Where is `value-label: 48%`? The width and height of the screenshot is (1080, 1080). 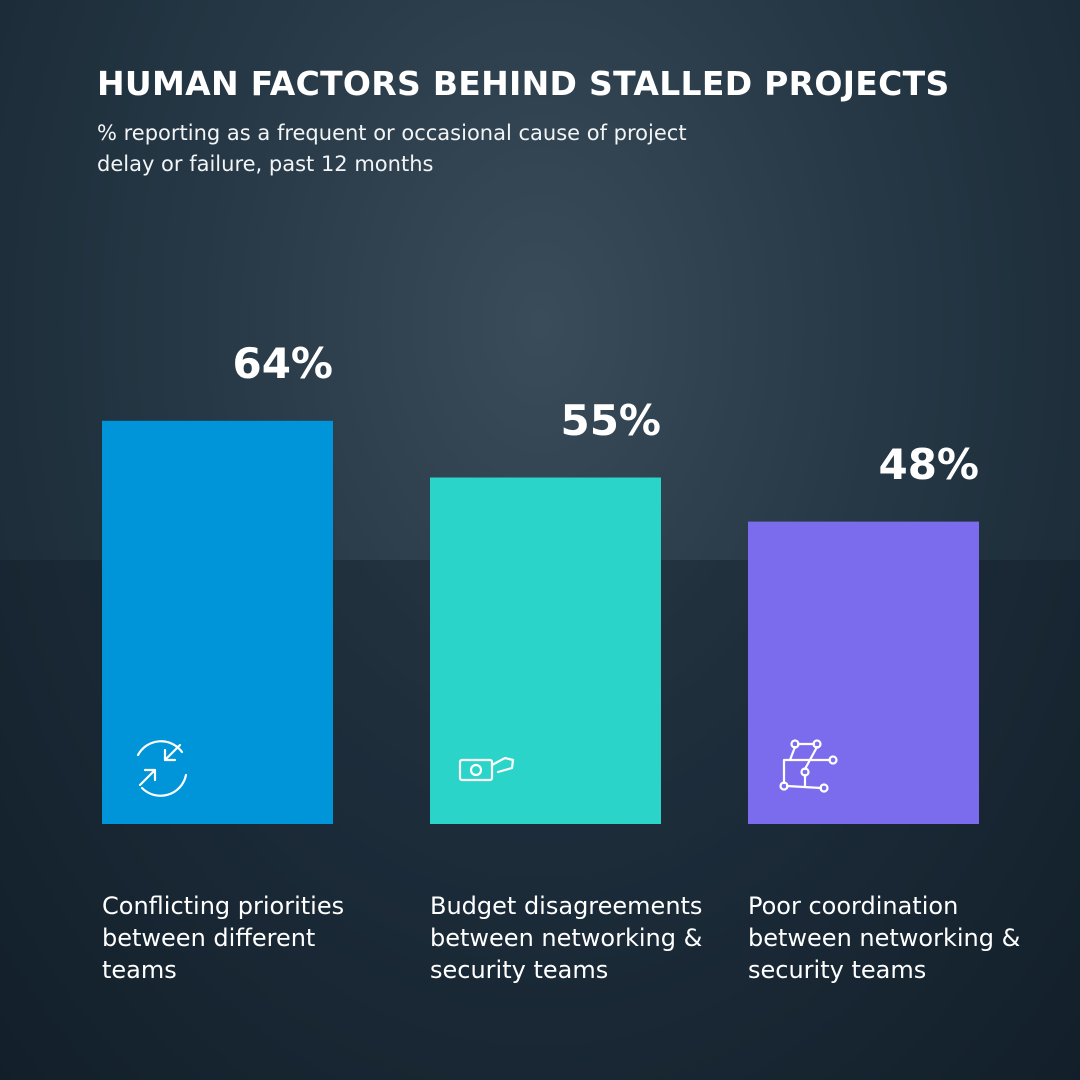 value-label: 48% is located at coordinates (928, 464).